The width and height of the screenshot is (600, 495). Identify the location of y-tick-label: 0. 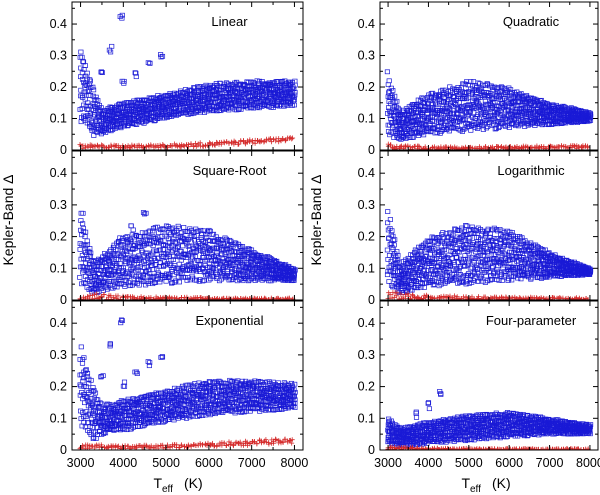
(63, 300).